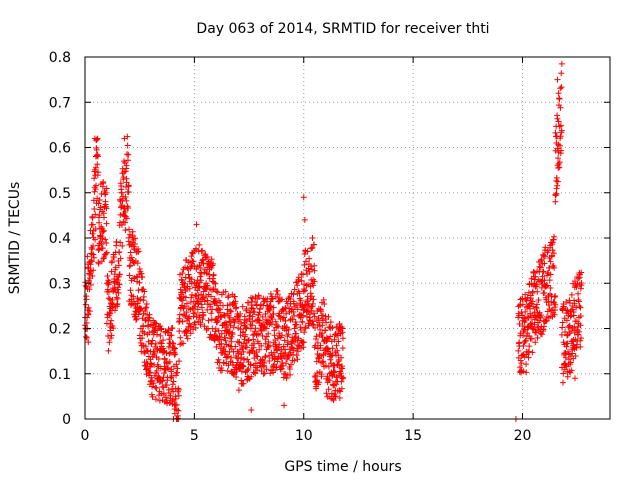 The height and width of the screenshot is (480, 640). Describe the element at coordinates (342, 467) in the screenshot. I see `x-axis-label: GPS time / hours` at that location.